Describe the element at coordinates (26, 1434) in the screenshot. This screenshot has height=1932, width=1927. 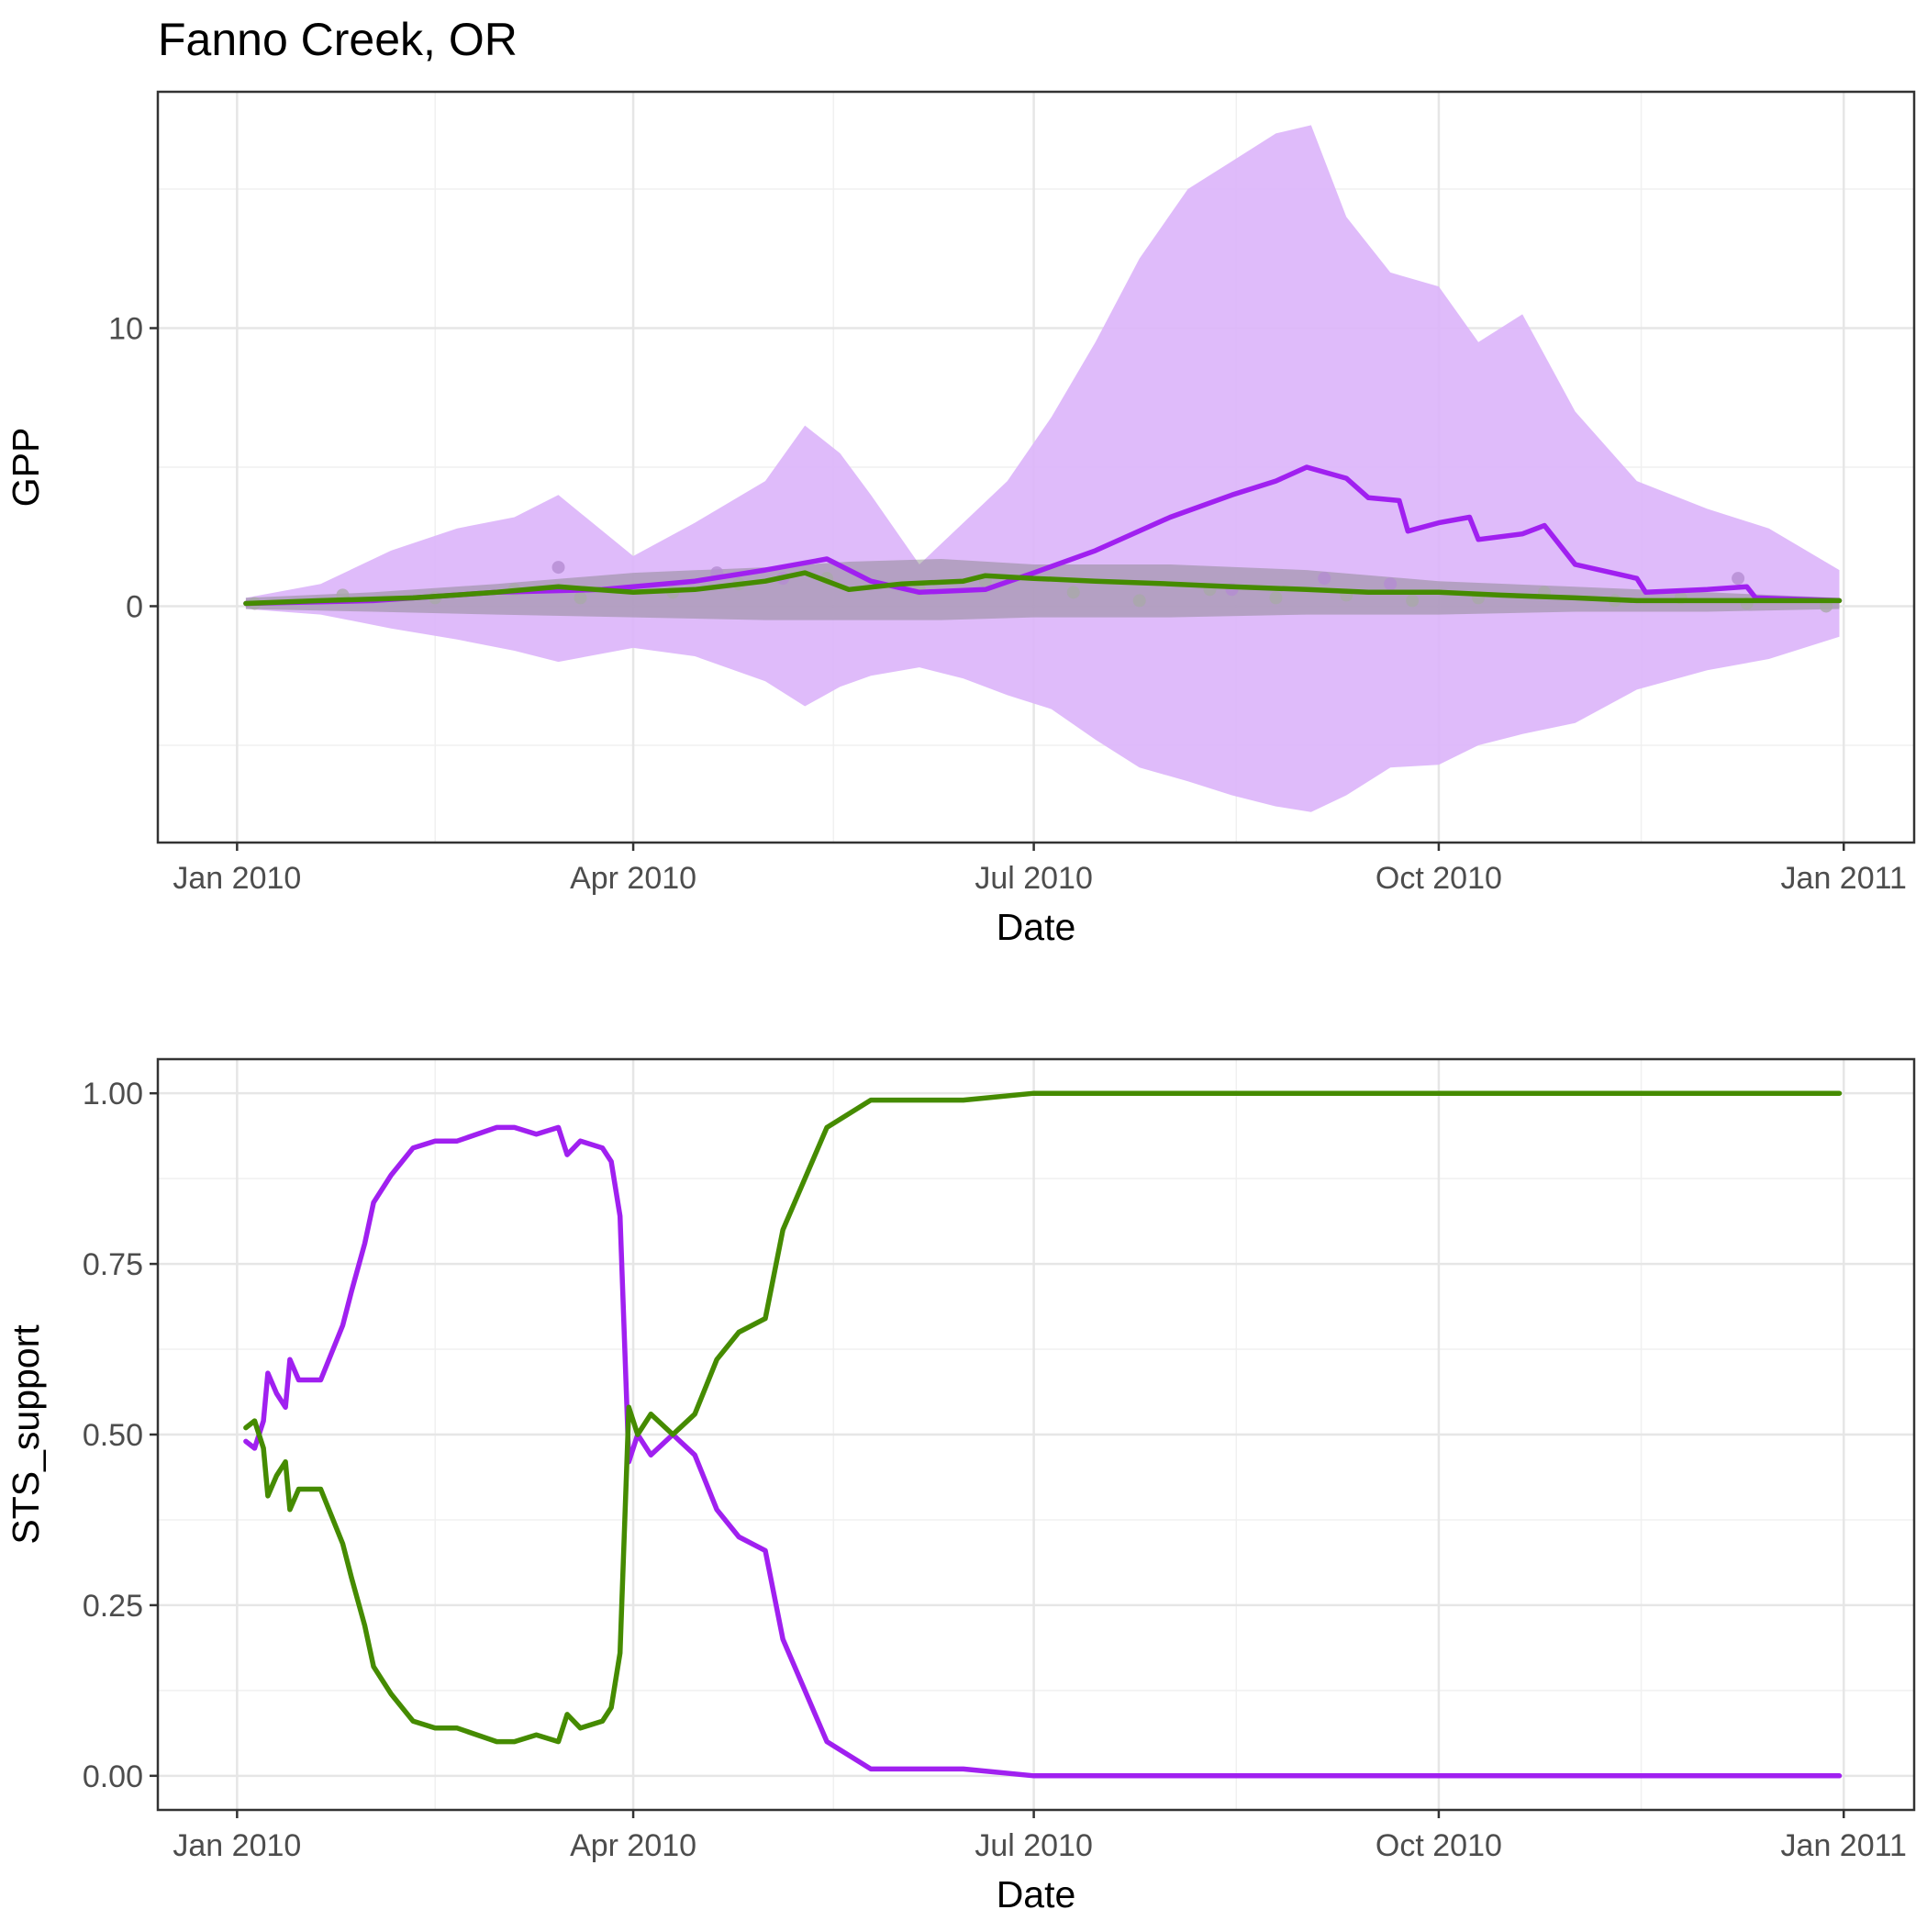
I see `y-axis-title: STS_support` at that location.